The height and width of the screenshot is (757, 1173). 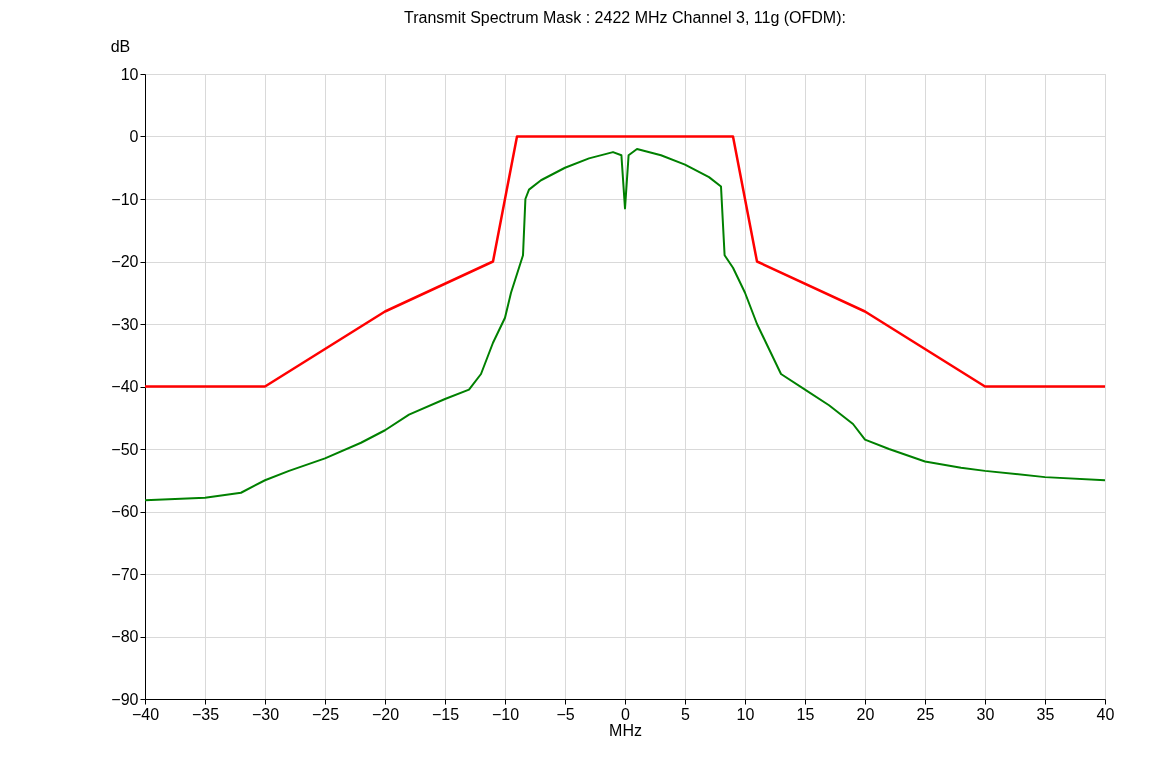 What do you see at coordinates (925, 714) in the screenshot?
I see `x-tick-label: 25` at bounding box center [925, 714].